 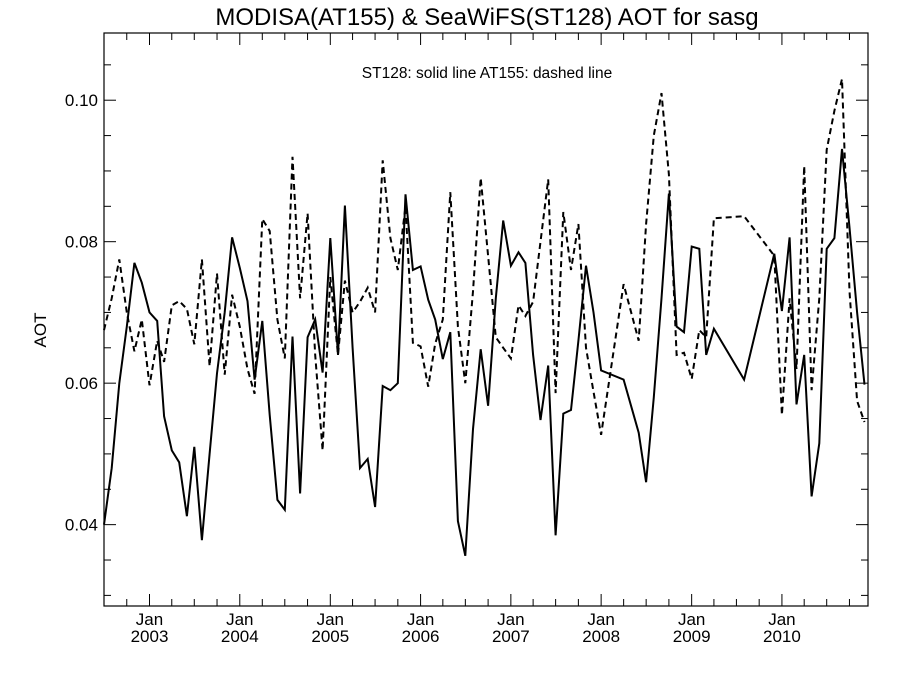 What do you see at coordinates (81, 383) in the screenshot?
I see `y-tick-label: 0.06` at bounding box center [81, 383].